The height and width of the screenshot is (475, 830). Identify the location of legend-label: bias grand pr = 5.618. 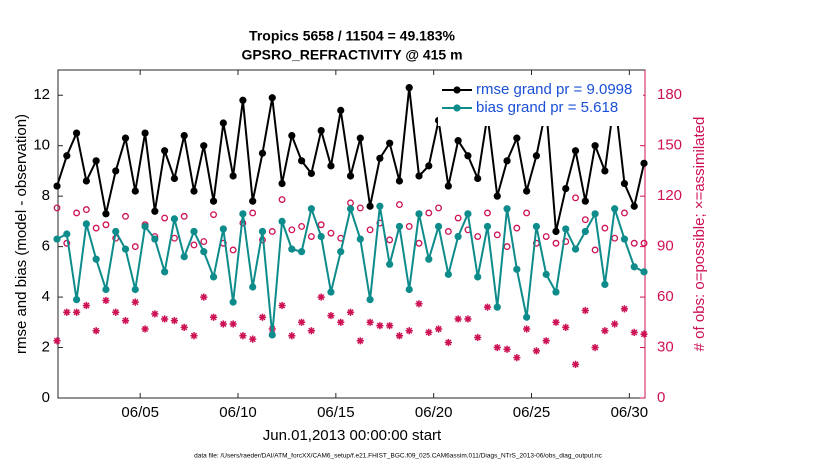
(547, 107).